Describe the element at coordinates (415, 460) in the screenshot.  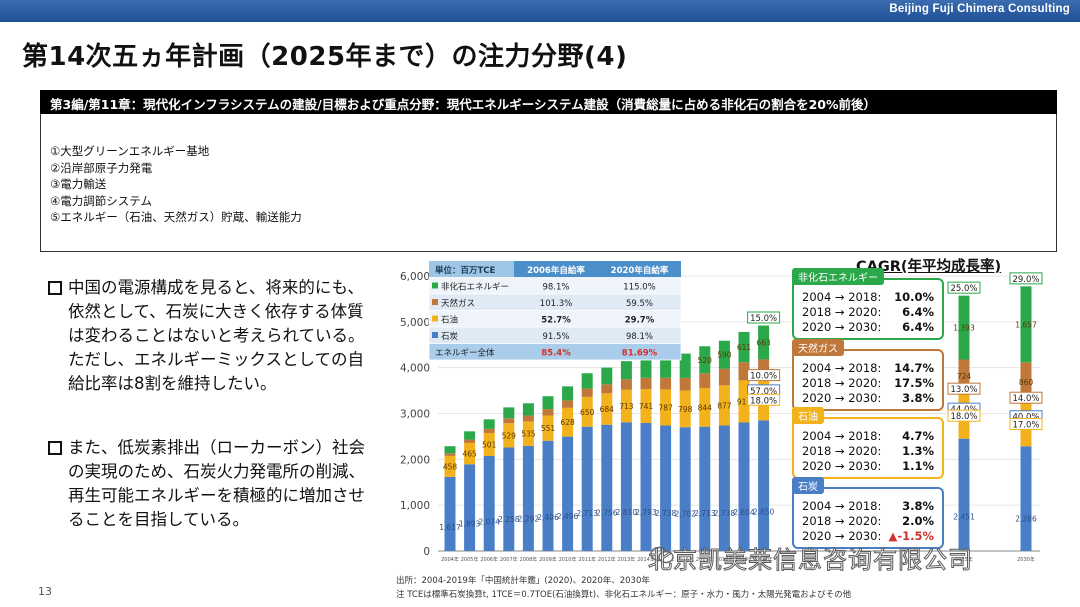
I see `y-tick-label: 2,000` at that location.